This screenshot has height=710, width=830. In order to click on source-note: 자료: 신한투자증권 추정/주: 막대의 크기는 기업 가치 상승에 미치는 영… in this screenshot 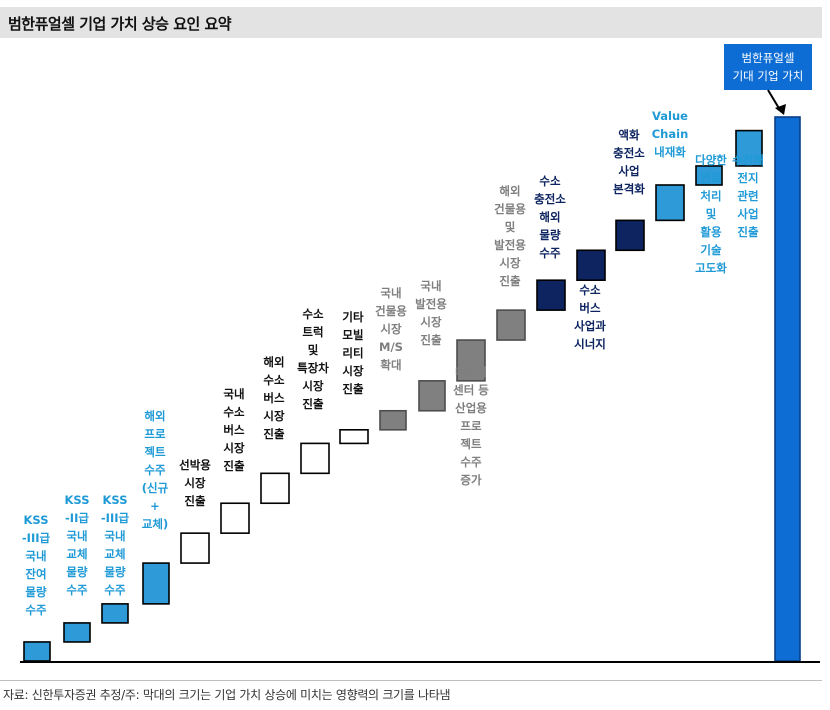, I will do `click(227, 695)`.